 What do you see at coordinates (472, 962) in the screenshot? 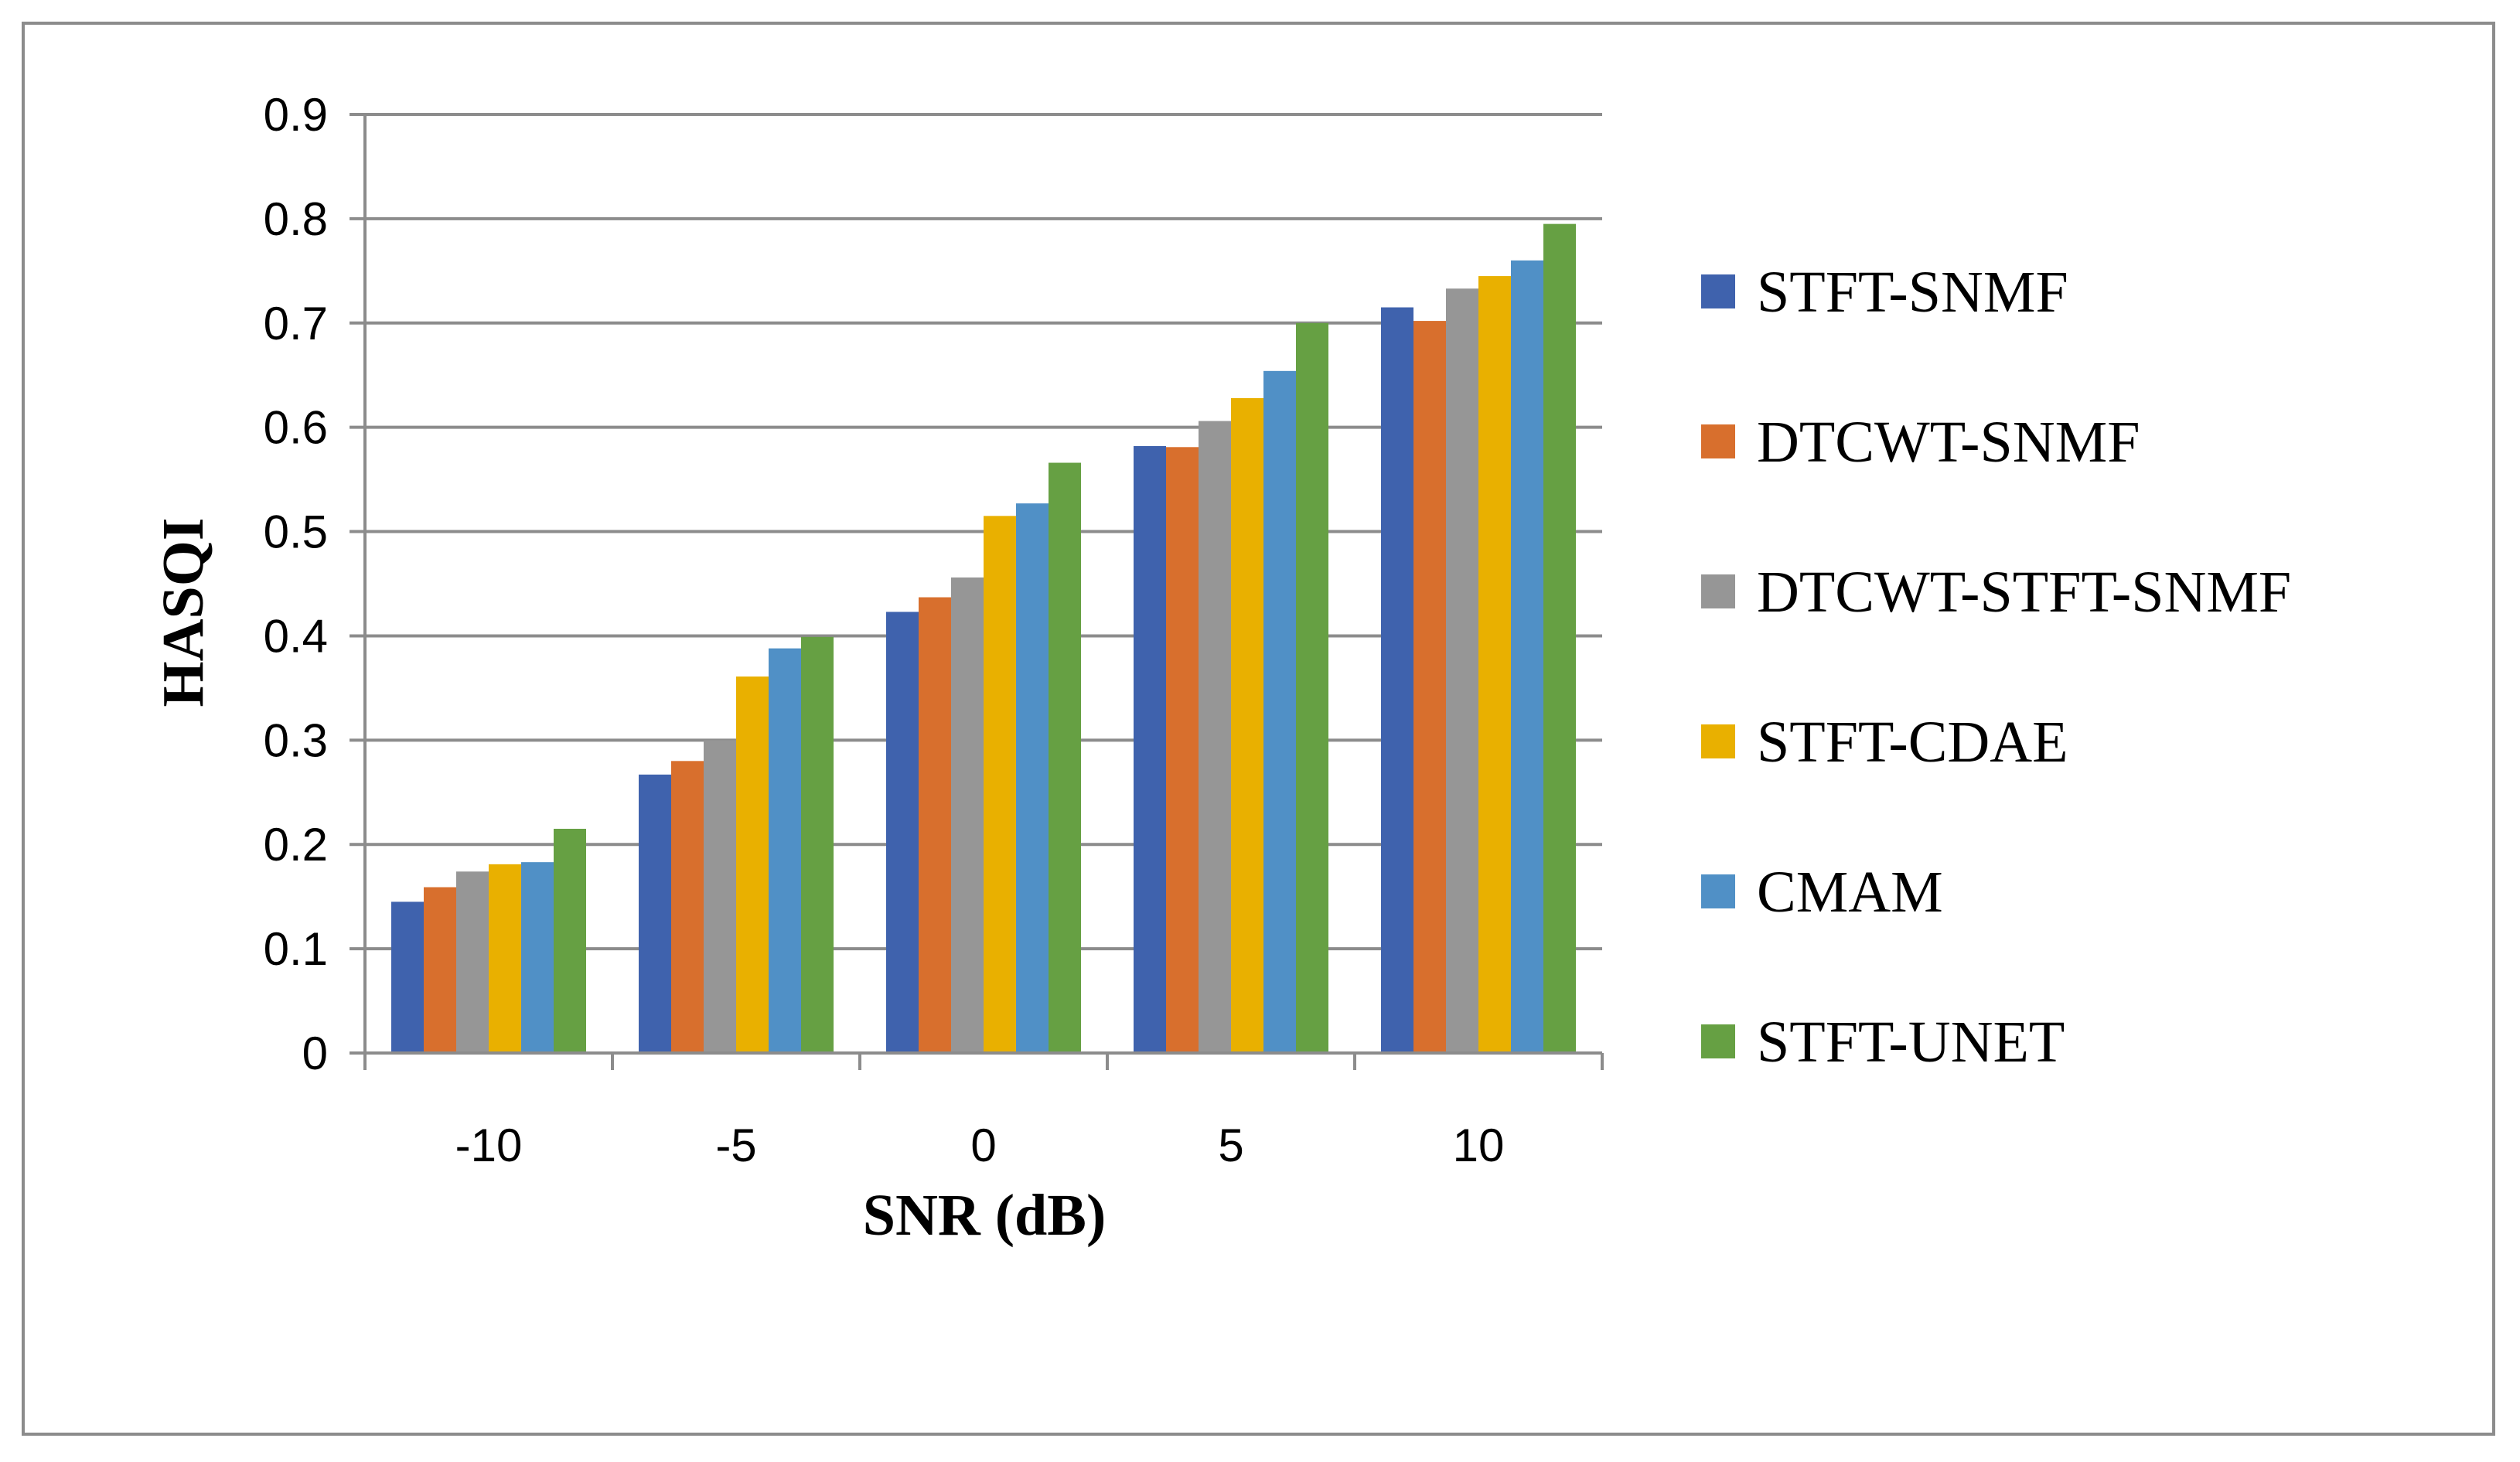
I see `bar-dtcwt-stft-snmf--10` at bounding box center [472, 962].